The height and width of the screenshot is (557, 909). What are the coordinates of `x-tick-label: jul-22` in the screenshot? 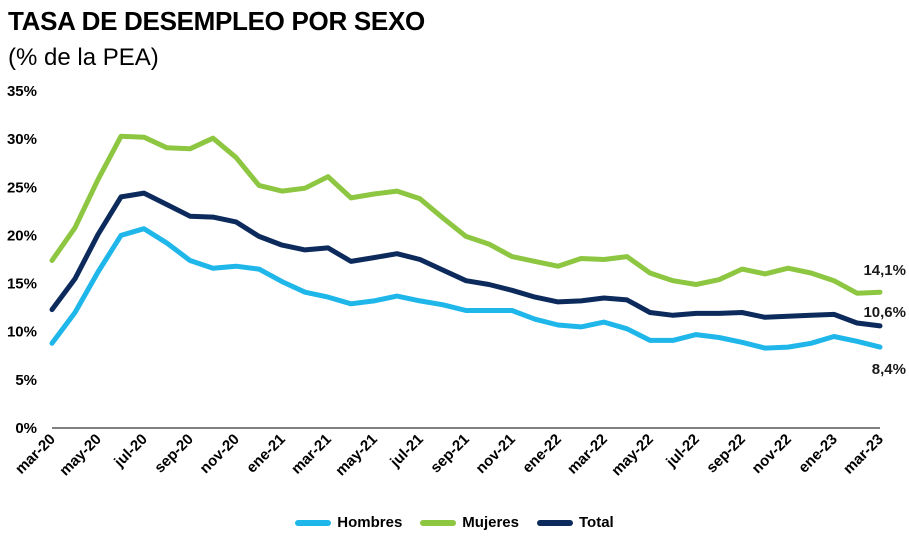 It's located at (682, 451).